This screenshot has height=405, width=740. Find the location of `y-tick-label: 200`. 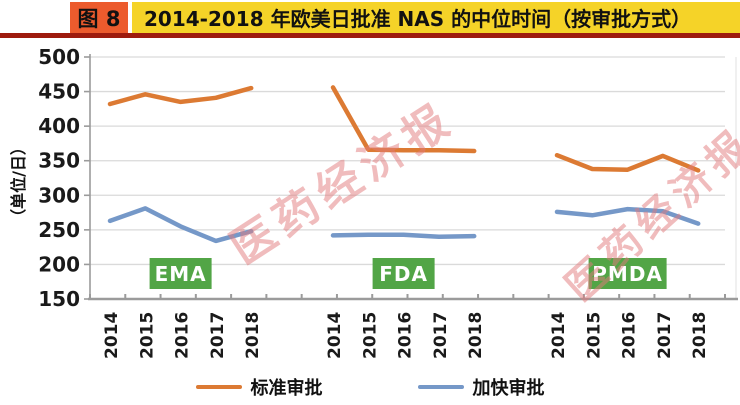

y-tick-label: 200 is located at coordinates (59, 264).